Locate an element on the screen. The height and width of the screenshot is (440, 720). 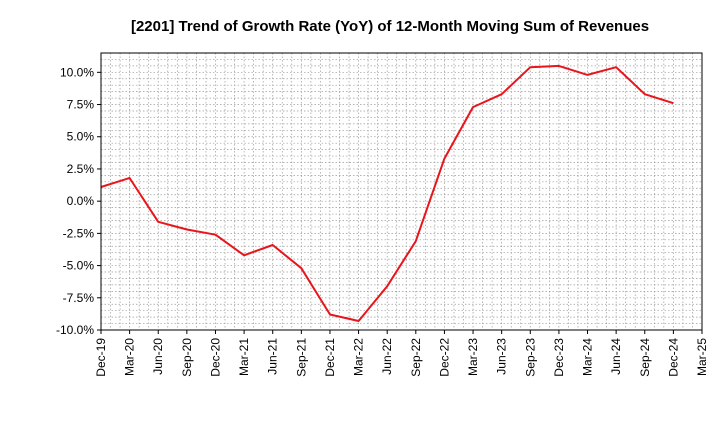
y-tick-label: -7.5% is located at coordinates (79, 298).